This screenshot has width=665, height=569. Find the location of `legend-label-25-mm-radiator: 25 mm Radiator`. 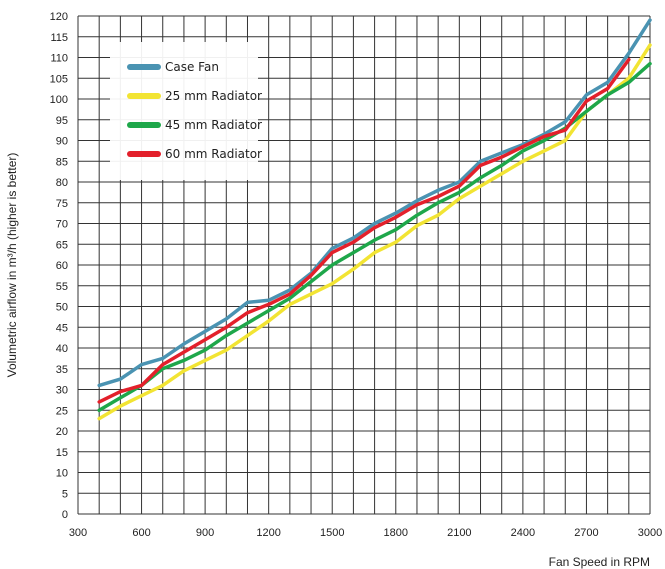

legend-label-25-mm-radiator: 25 mm Radiator is located at coordinates (213, 96).